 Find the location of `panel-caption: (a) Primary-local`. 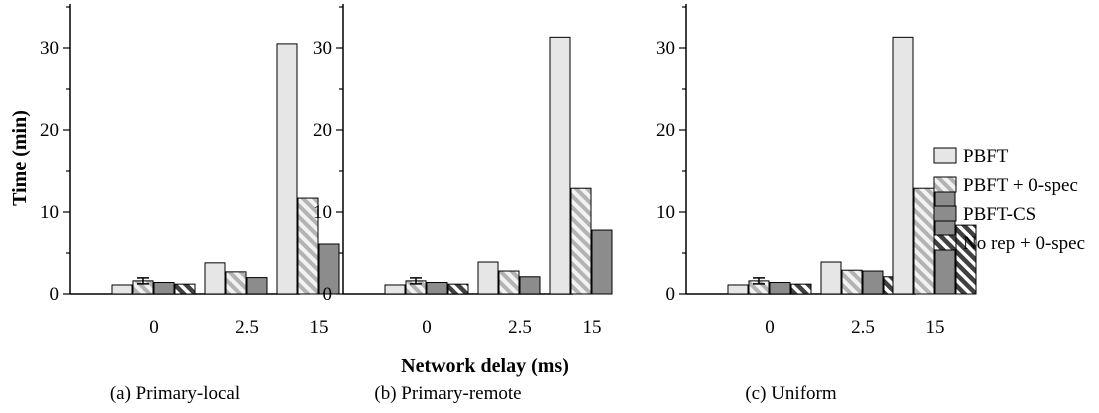

panel-caption: (a) Primary-local is located at coordinates (175, 393).